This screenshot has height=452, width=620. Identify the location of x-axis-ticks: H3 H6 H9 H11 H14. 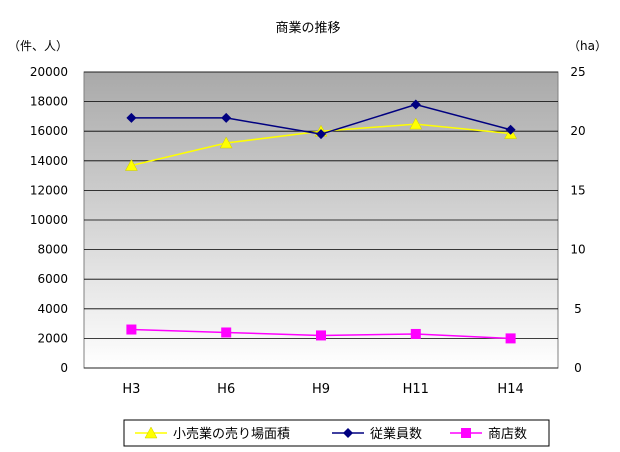
(322, 389).